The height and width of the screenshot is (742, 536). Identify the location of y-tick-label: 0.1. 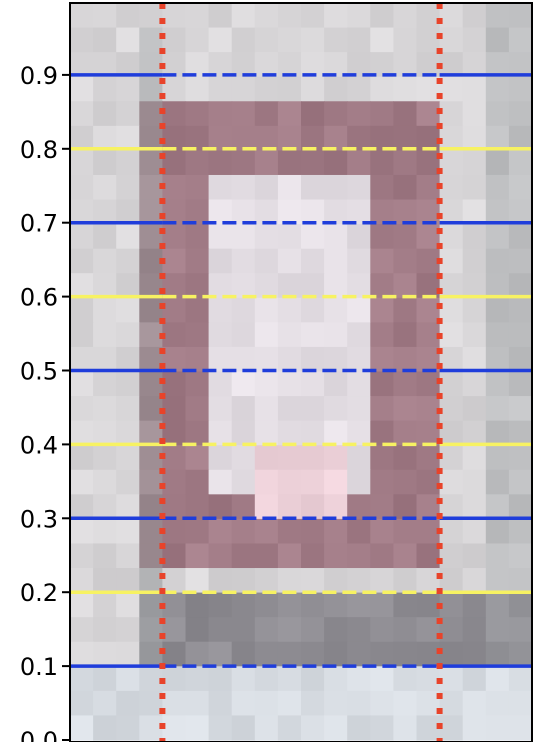
(39, 667).